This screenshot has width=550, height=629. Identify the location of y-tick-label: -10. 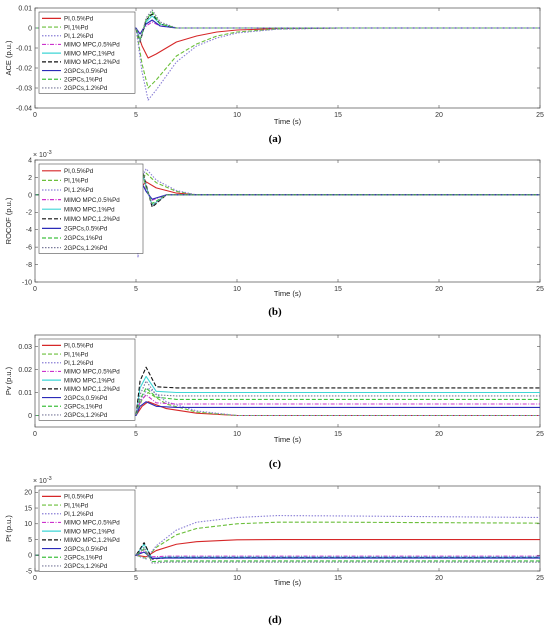
(27, 282).